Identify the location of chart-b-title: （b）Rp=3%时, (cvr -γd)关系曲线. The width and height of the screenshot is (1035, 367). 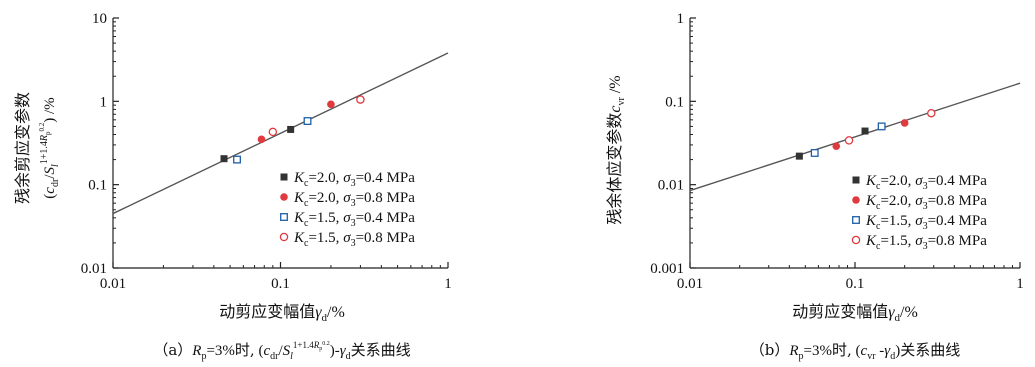
(855, 351).